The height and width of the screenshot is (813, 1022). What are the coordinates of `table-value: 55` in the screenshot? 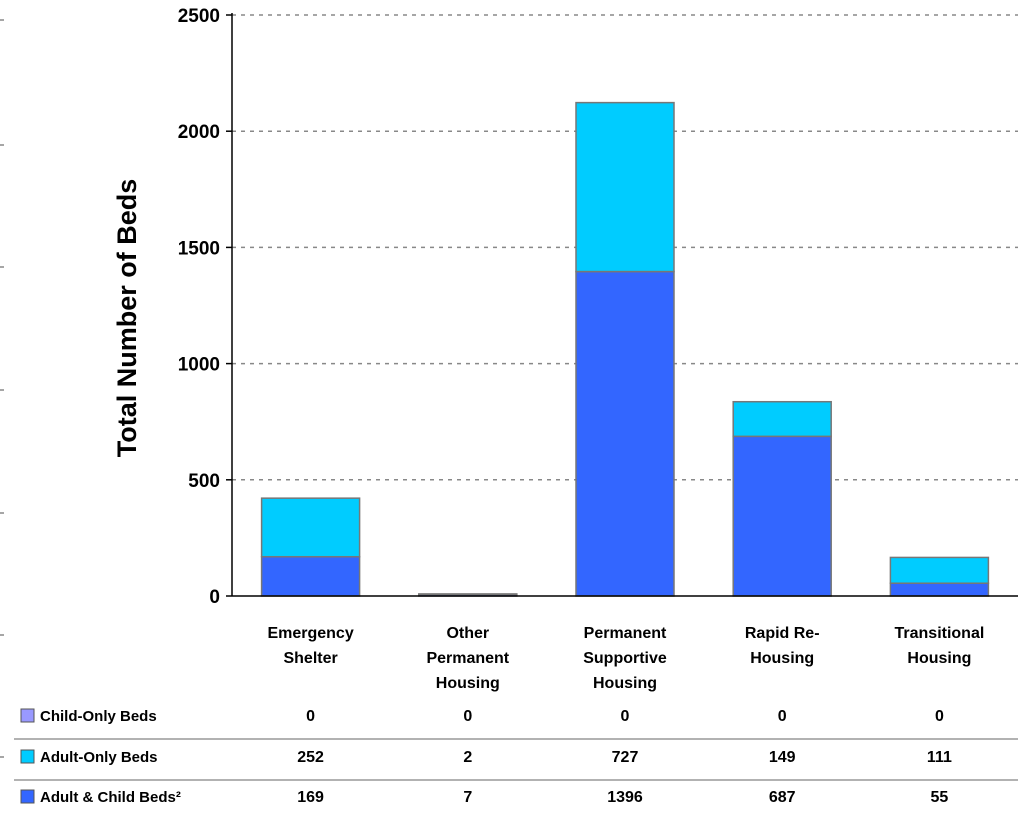 It's located at (940, 797).